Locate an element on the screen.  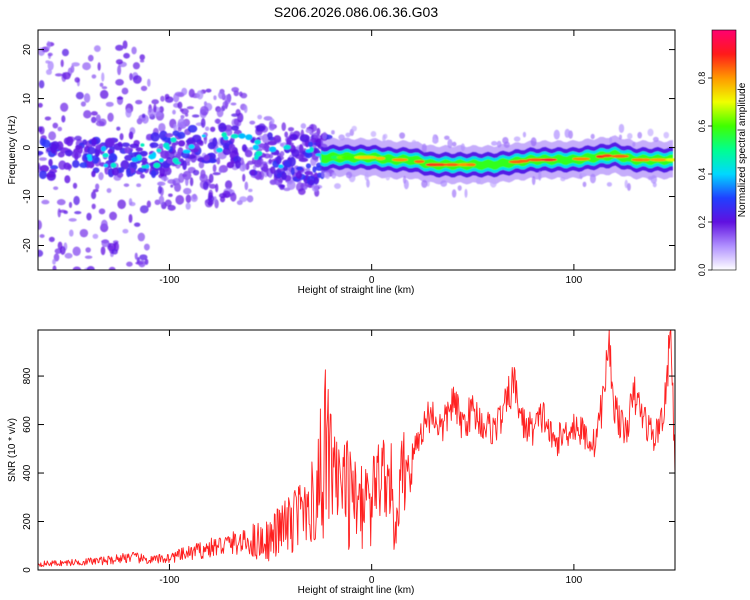
snr-y-tick-label: 400 is located at coordinates (27, 472).